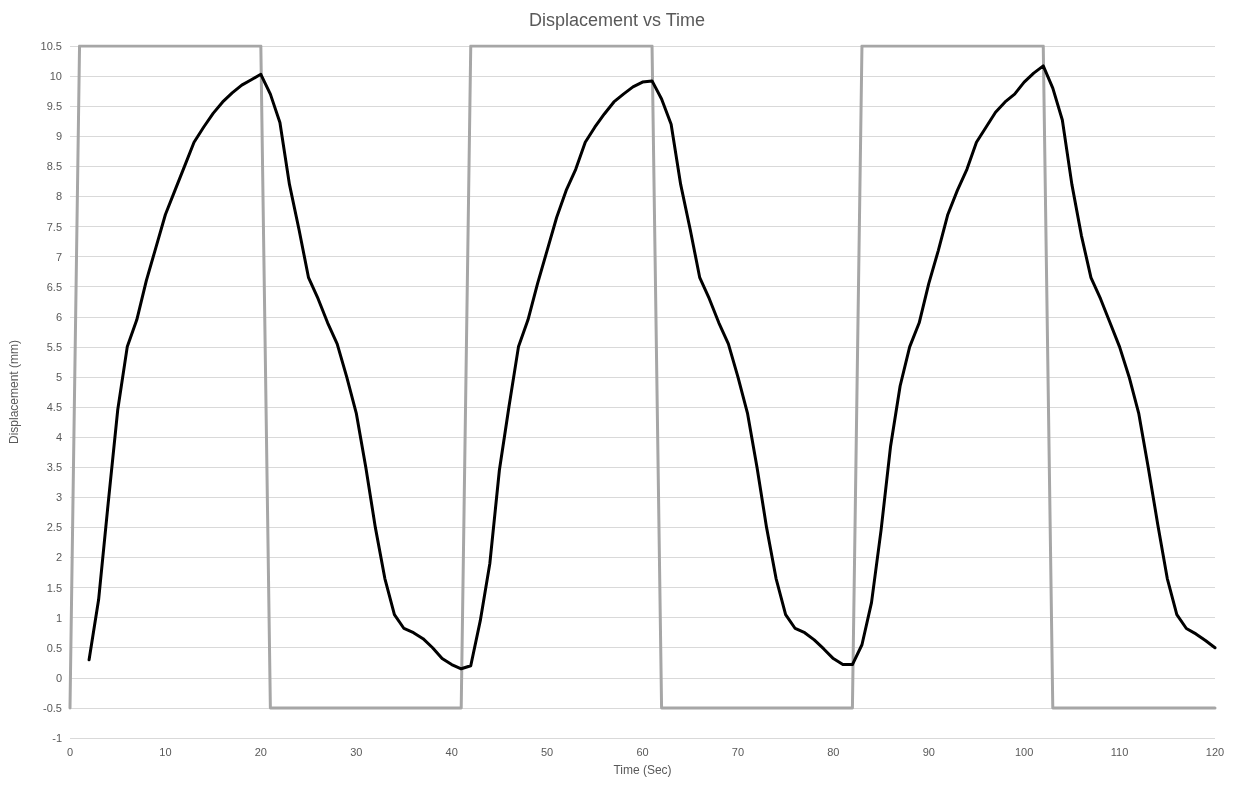  Describe the element at coordinates (54, 106) in the screenshot. I see `y-tick-label: 9.5` at that location.